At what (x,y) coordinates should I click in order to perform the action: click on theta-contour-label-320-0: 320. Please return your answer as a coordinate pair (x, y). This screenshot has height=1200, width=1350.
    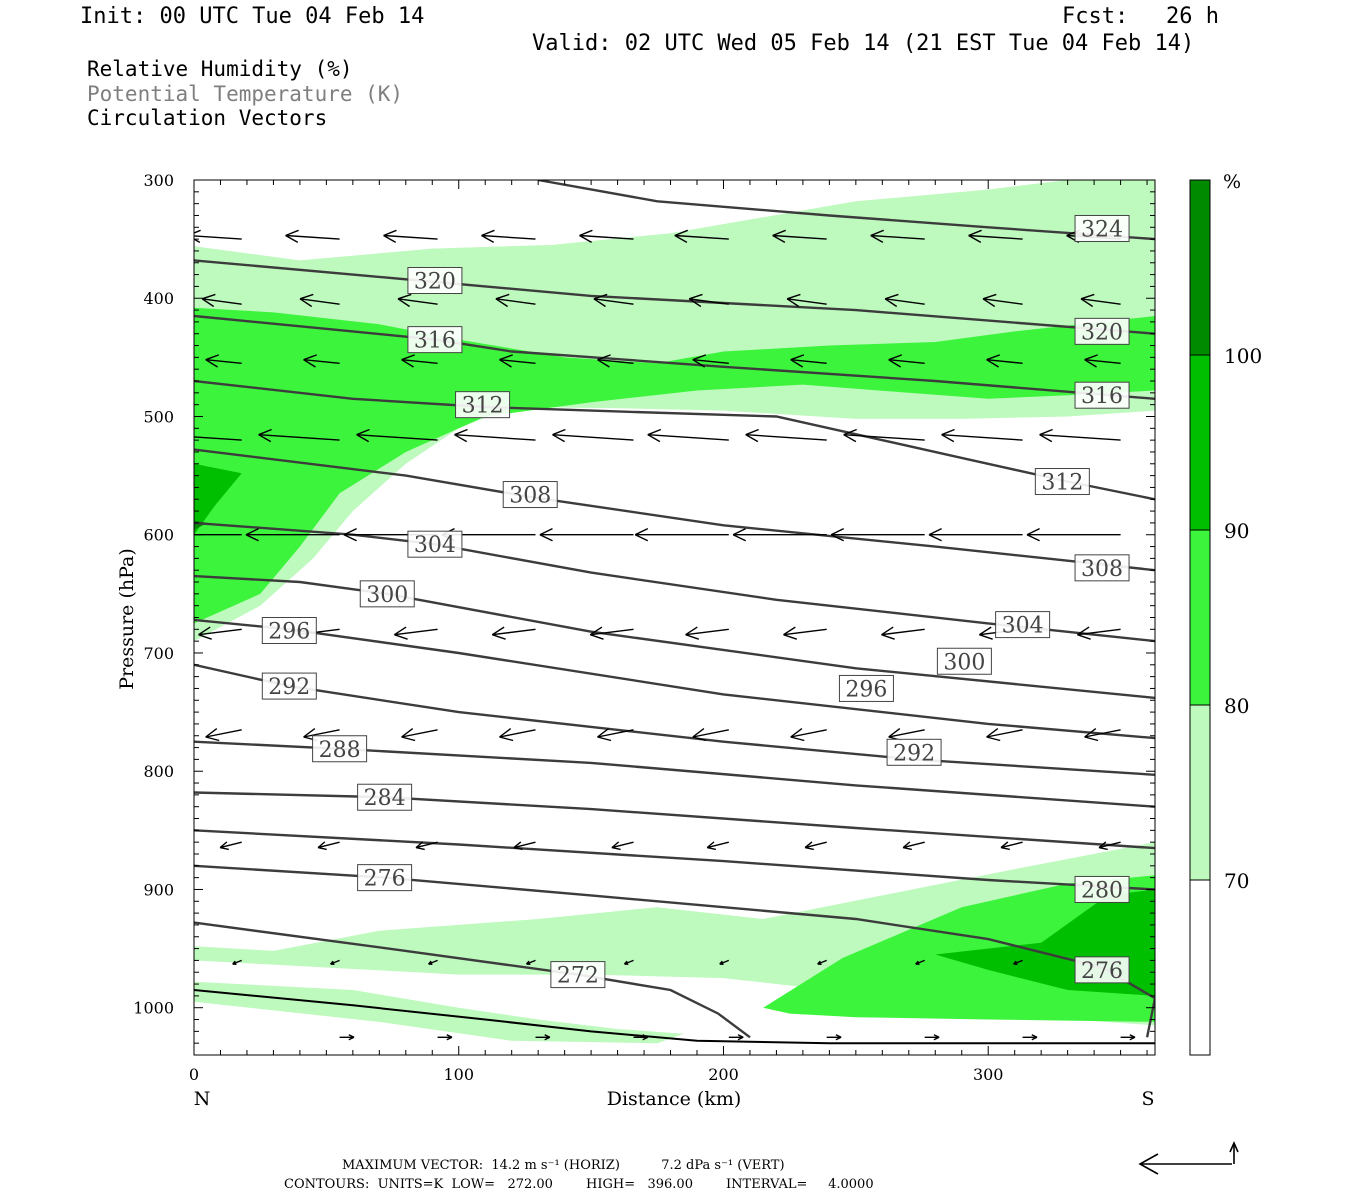
    Looking at the image, I should click on (435, 281).